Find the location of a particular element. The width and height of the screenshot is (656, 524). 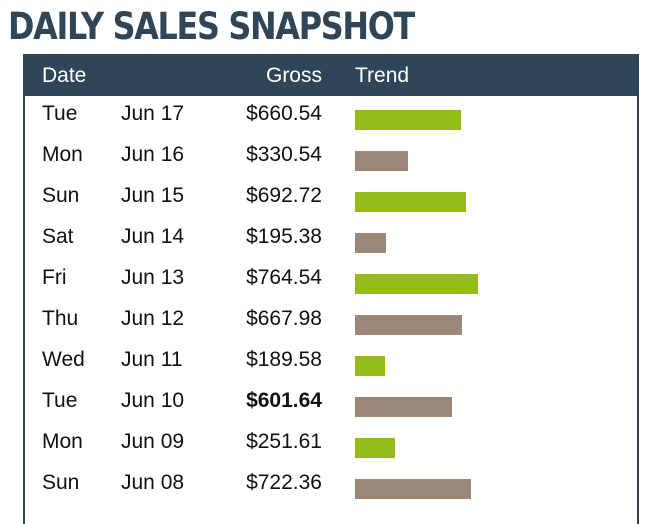

table-row: Mon Jun 09 $251.61 is located at coordinates (331, 444).